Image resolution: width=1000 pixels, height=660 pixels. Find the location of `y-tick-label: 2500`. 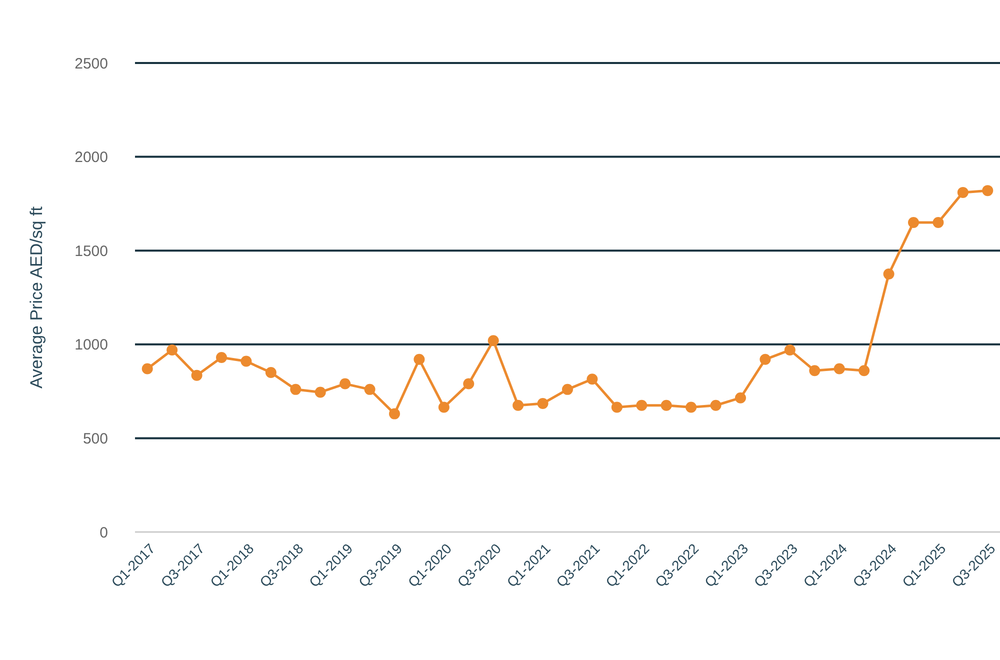

y-tick-label: 2500 is located at coordinates (91, 63).